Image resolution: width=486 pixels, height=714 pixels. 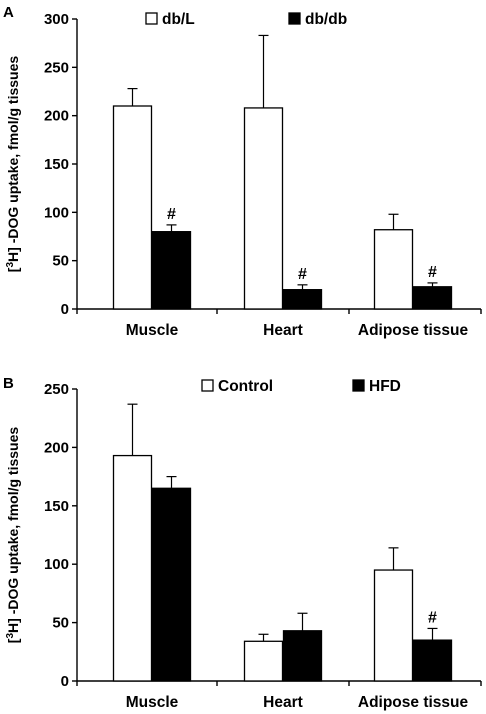 I want to click on y-tick-label: 300, so click(x=56, y=19).